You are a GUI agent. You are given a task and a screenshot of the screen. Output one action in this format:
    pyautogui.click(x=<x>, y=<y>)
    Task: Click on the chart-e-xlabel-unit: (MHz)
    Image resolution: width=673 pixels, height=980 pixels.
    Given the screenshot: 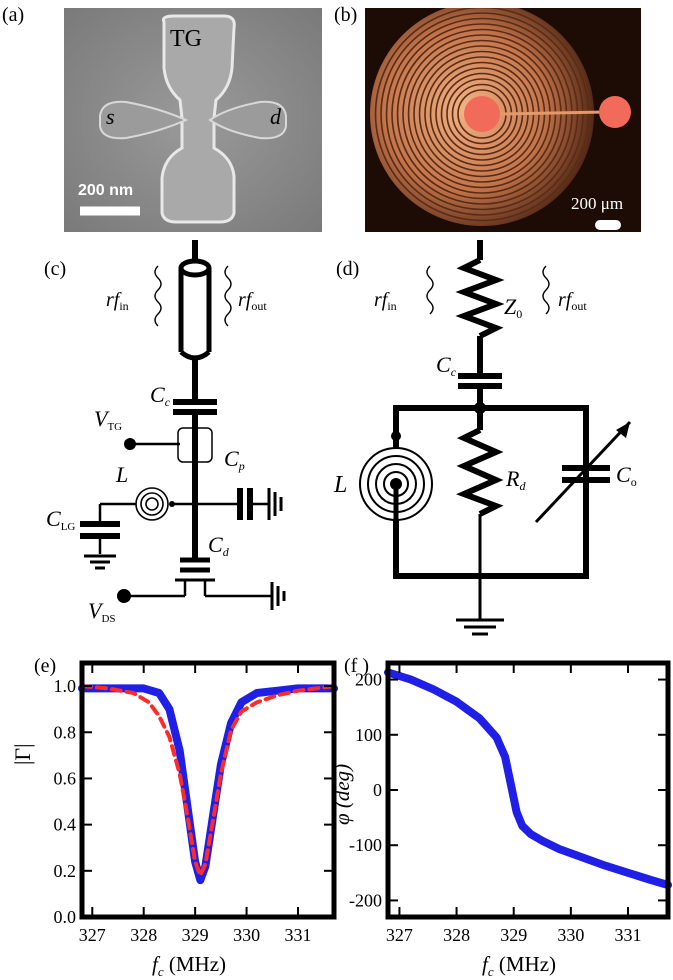 What is the action you would take?
    pyautogui.click(x=195, y=964)
    